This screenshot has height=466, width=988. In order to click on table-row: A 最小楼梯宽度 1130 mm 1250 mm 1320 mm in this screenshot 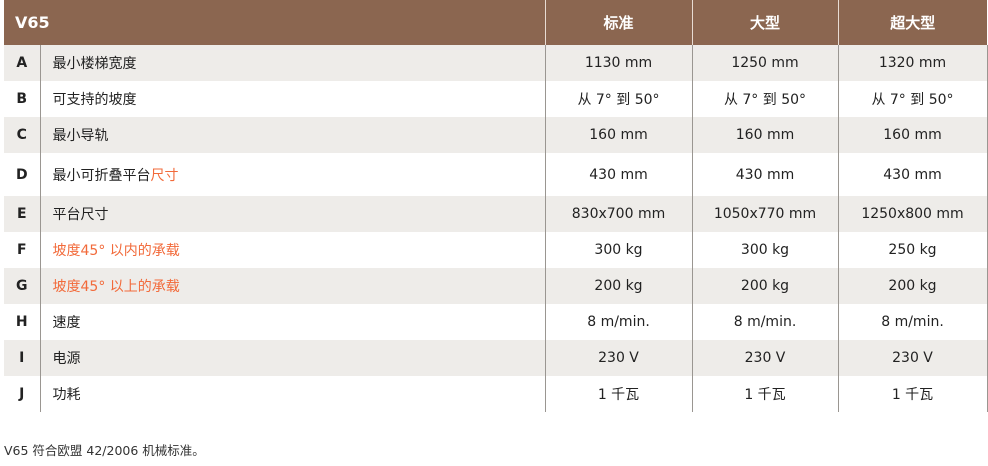, I will do `click(496, 63)`.